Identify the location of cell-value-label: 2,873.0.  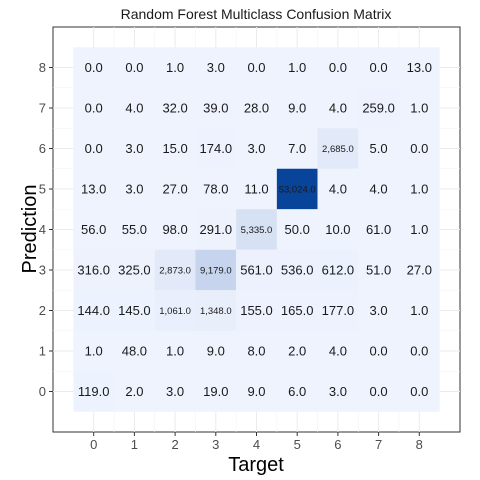
(175, 271).